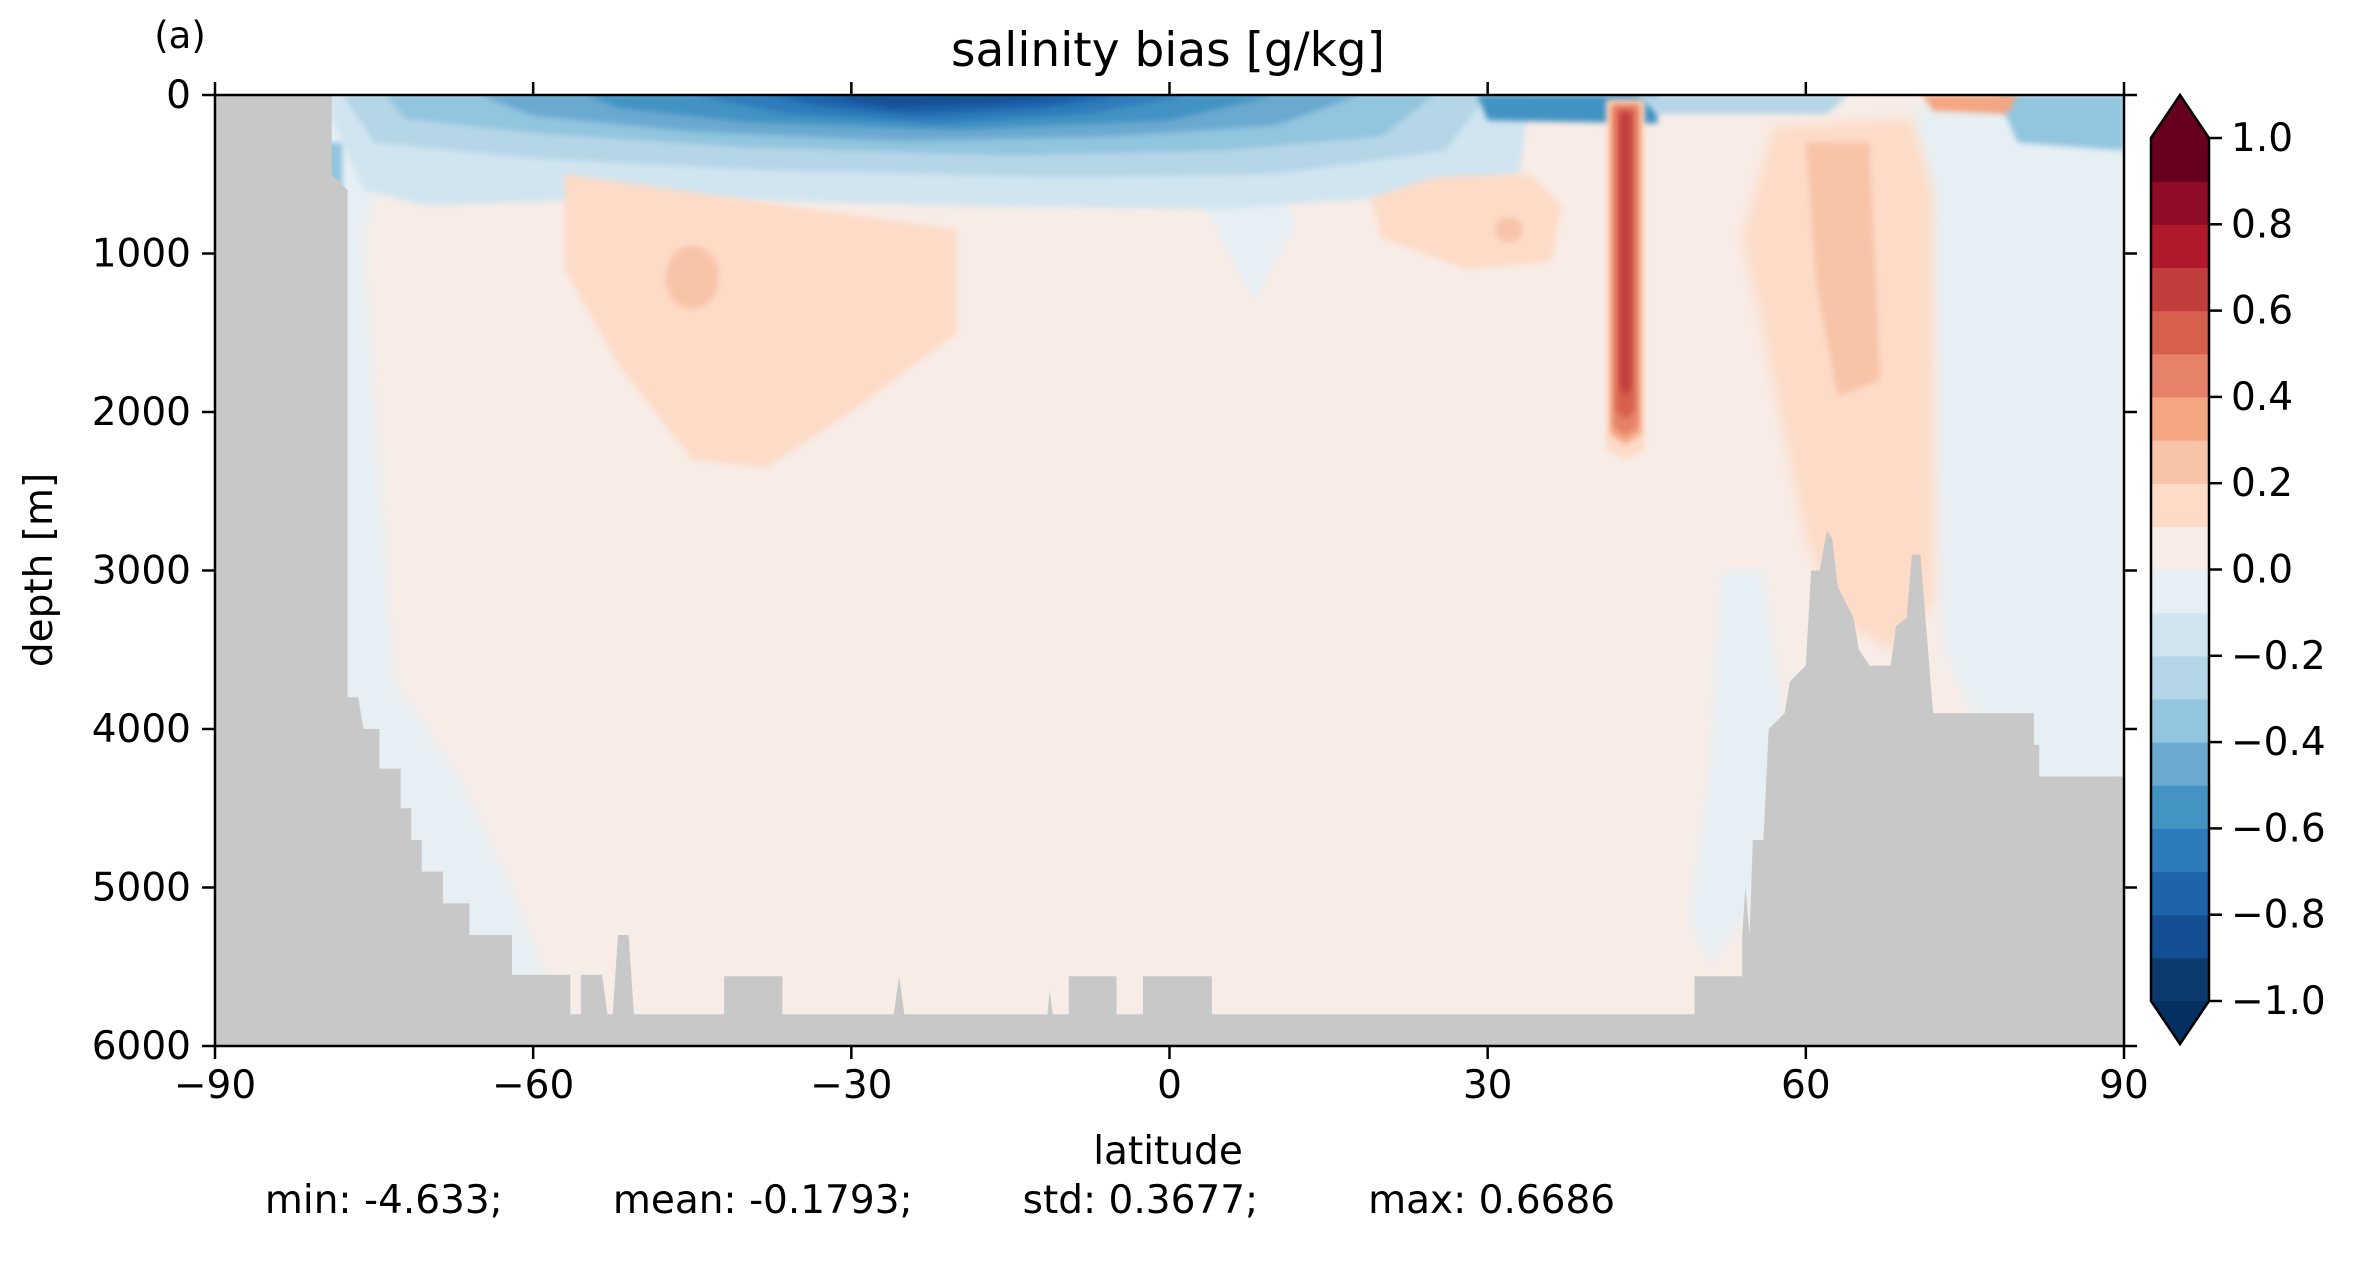  Describe the element at coordinates (141, 888) in the screenshot. I see `y-tick-label: 5000` at that location.